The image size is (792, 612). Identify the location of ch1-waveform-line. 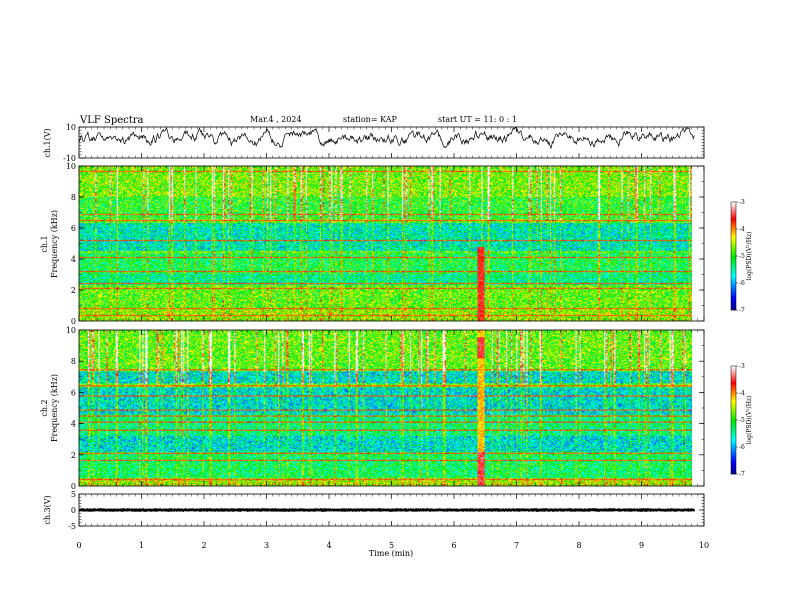
(386, 138).